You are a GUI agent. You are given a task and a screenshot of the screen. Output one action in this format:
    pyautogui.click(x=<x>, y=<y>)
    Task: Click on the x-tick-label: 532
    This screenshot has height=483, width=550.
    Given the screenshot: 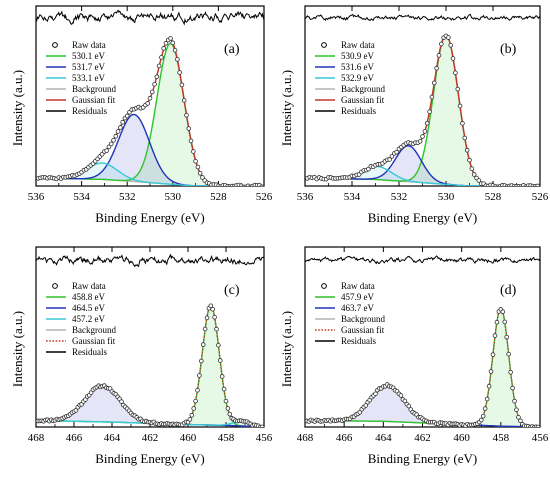 What is the action you would take?
    pyautogui.click(x=127, y=197)
    